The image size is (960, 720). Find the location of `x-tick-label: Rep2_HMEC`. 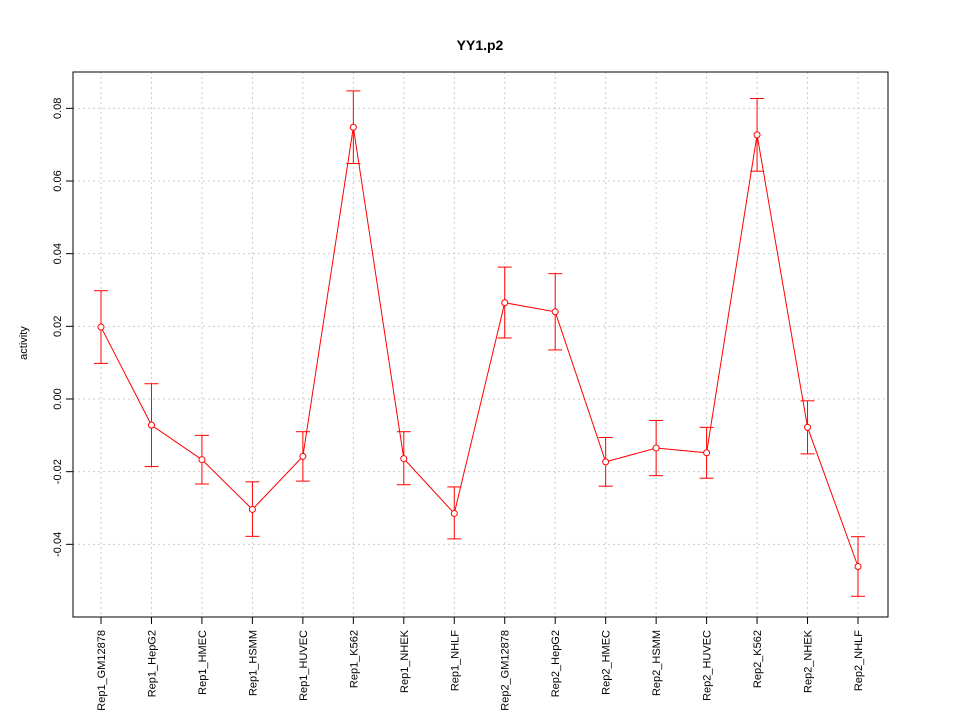

x-tick-label: Rep2_HMEC is located at coordinates (607, 662).